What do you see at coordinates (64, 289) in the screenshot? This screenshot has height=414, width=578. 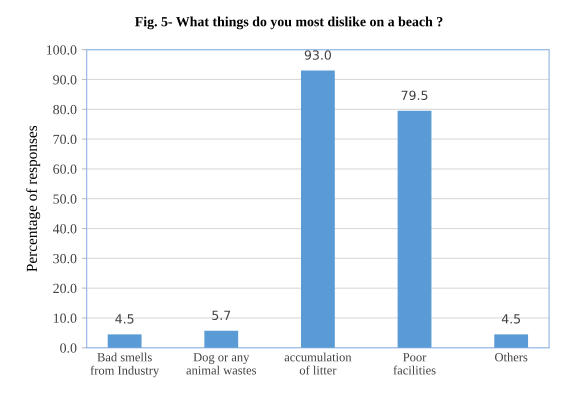 I see `y-tick-label: 20.0` at bounding box center [64, 289].